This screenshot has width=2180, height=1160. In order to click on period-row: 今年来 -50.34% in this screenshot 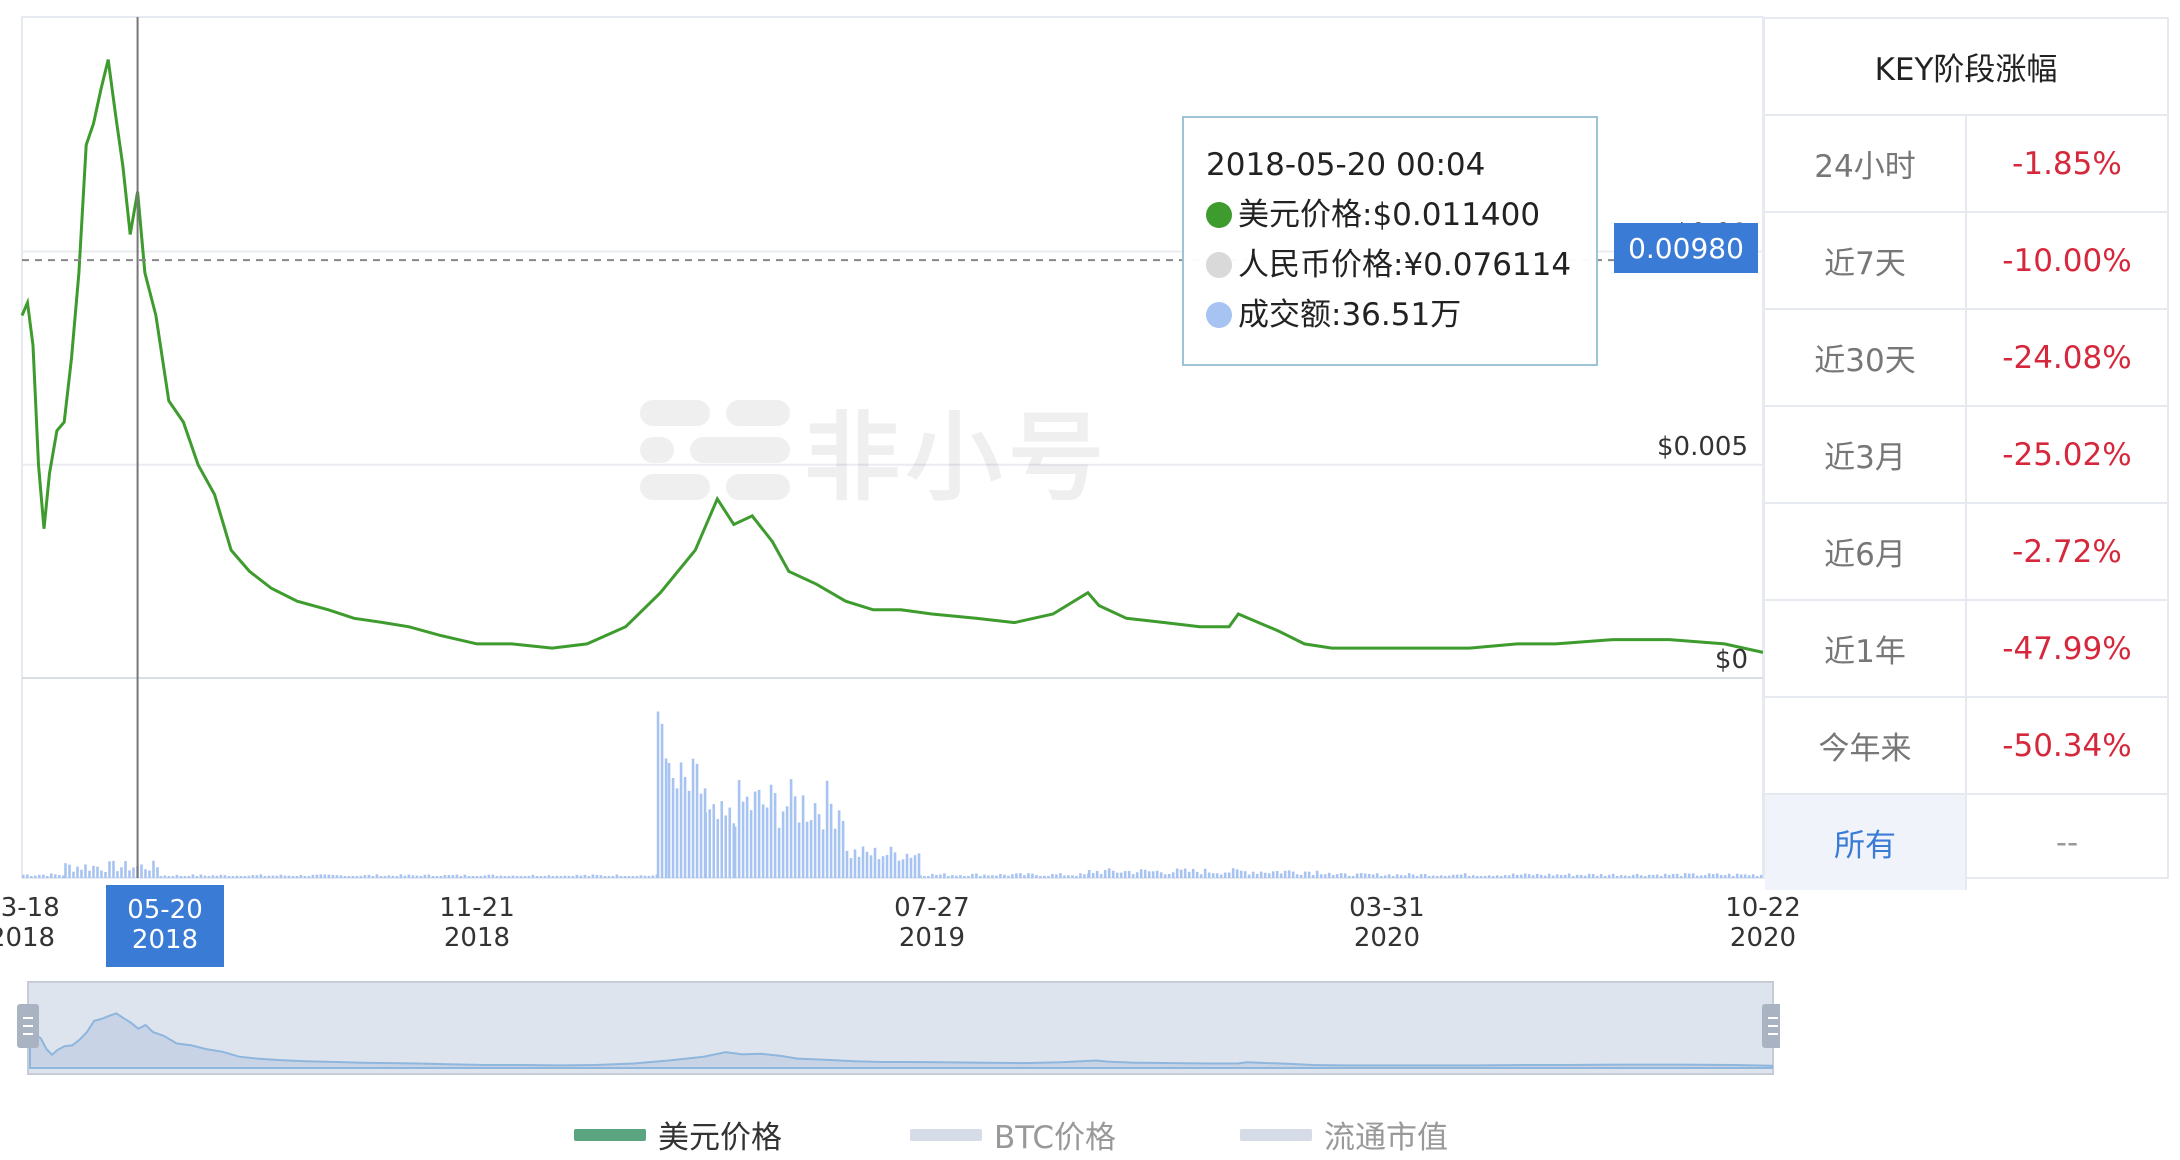, I will do `click(1966, 746)`.